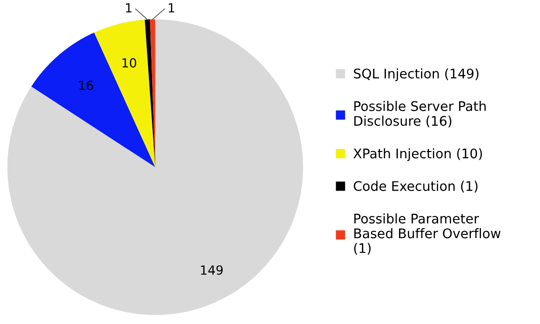 This screenshot has width=540, height=324. Describe the element at coordinates (212, 270) in the screenshot. I see `data-label: 149` at that location.